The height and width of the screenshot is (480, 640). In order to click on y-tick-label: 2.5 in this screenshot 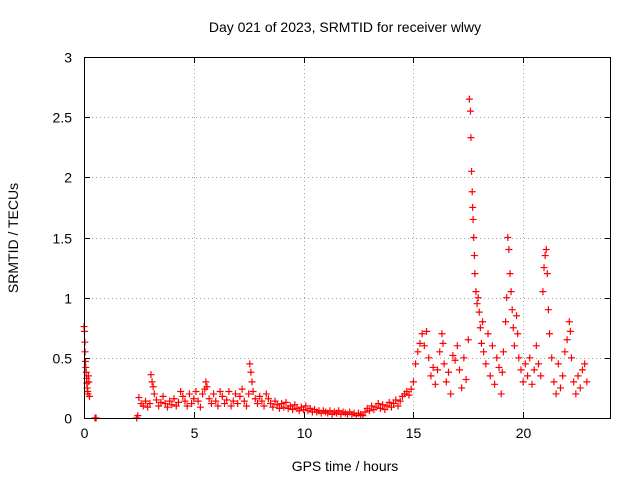, I will do `click(63, 118)`.